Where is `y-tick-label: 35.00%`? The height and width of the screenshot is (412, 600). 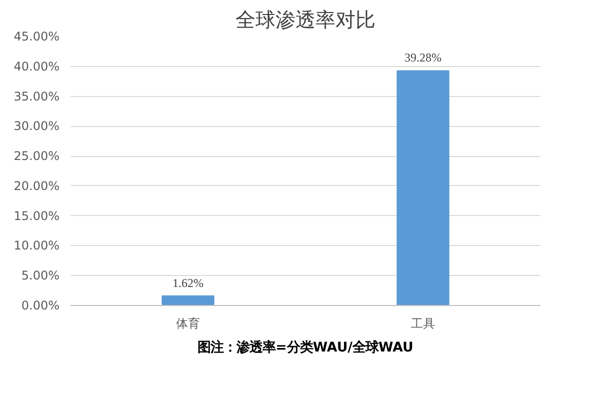 y-tick-label: 35.00% is located at coordinates (37, 96).